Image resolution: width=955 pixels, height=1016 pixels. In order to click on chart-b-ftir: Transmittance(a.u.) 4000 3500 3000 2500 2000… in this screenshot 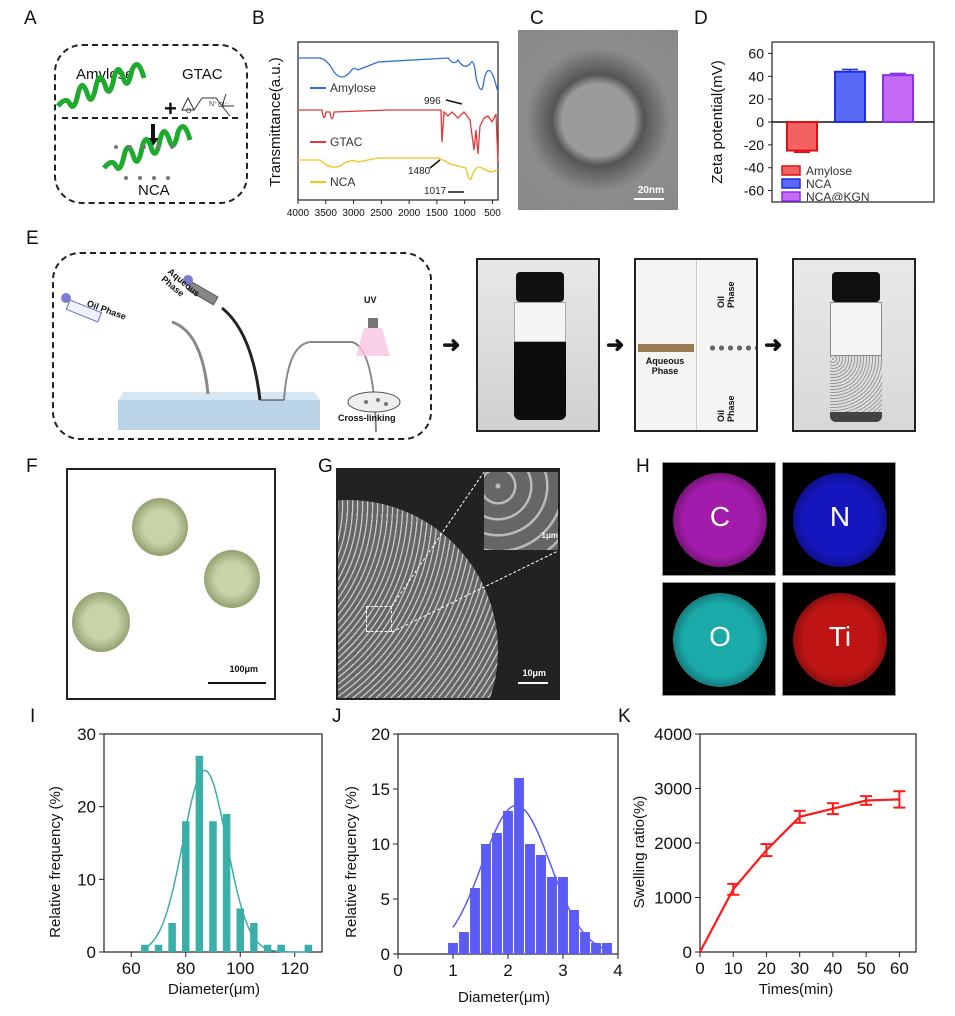, I will do `click(384, 130)`.